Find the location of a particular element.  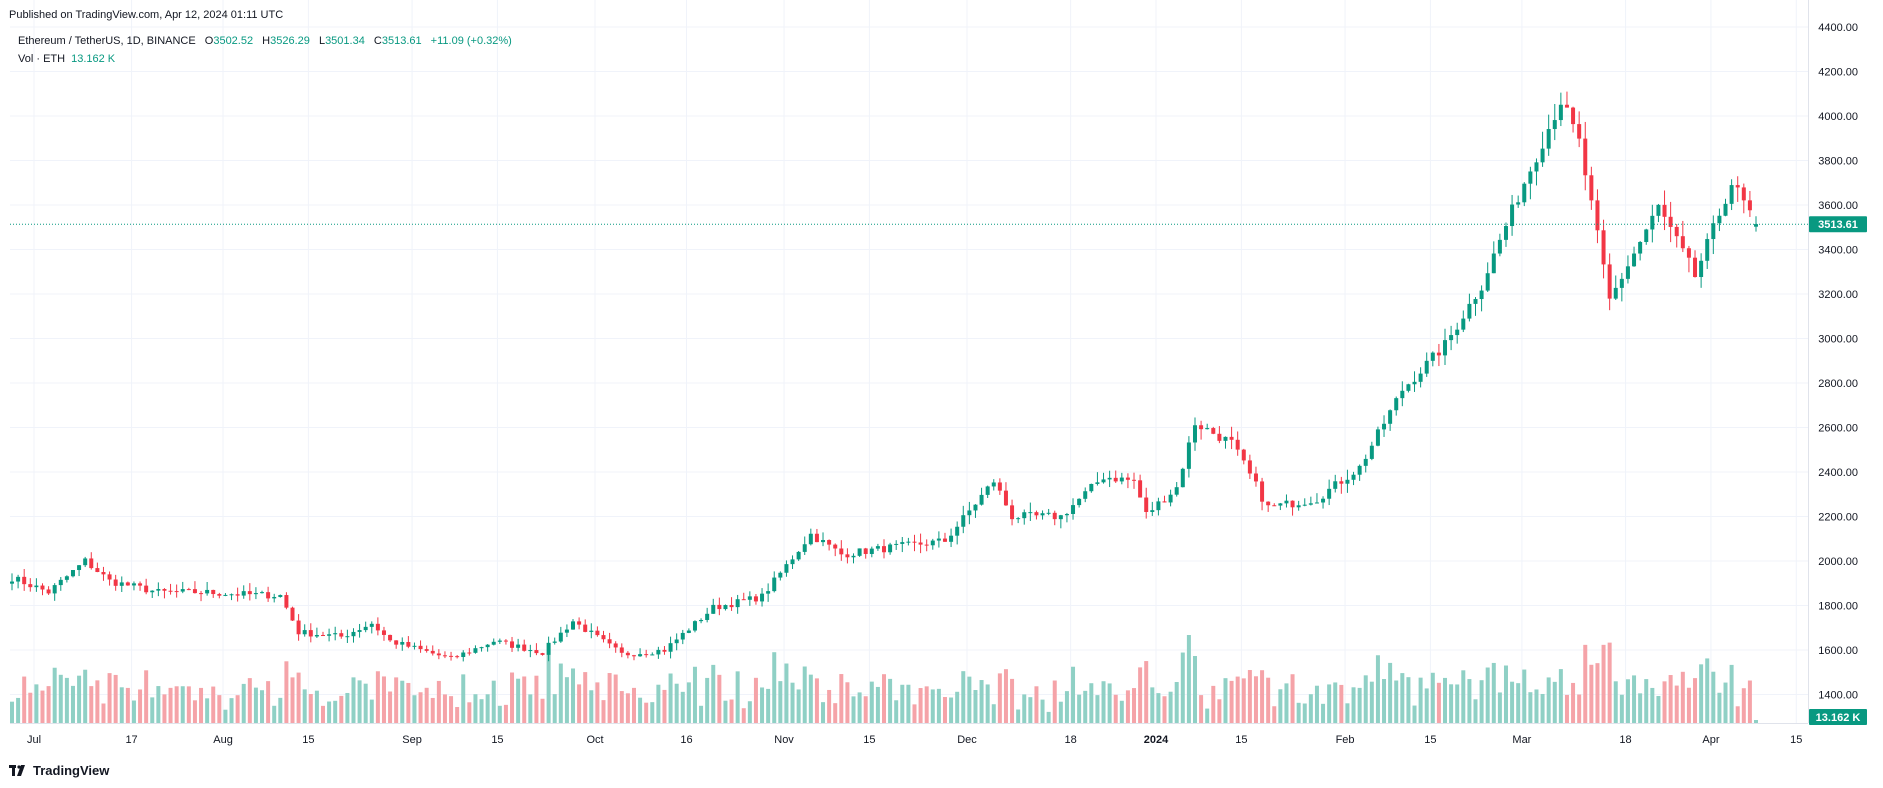

symbol-title: Ethereum / TetherUS, 1D, BINANCE is located at coordinates (107, 41).